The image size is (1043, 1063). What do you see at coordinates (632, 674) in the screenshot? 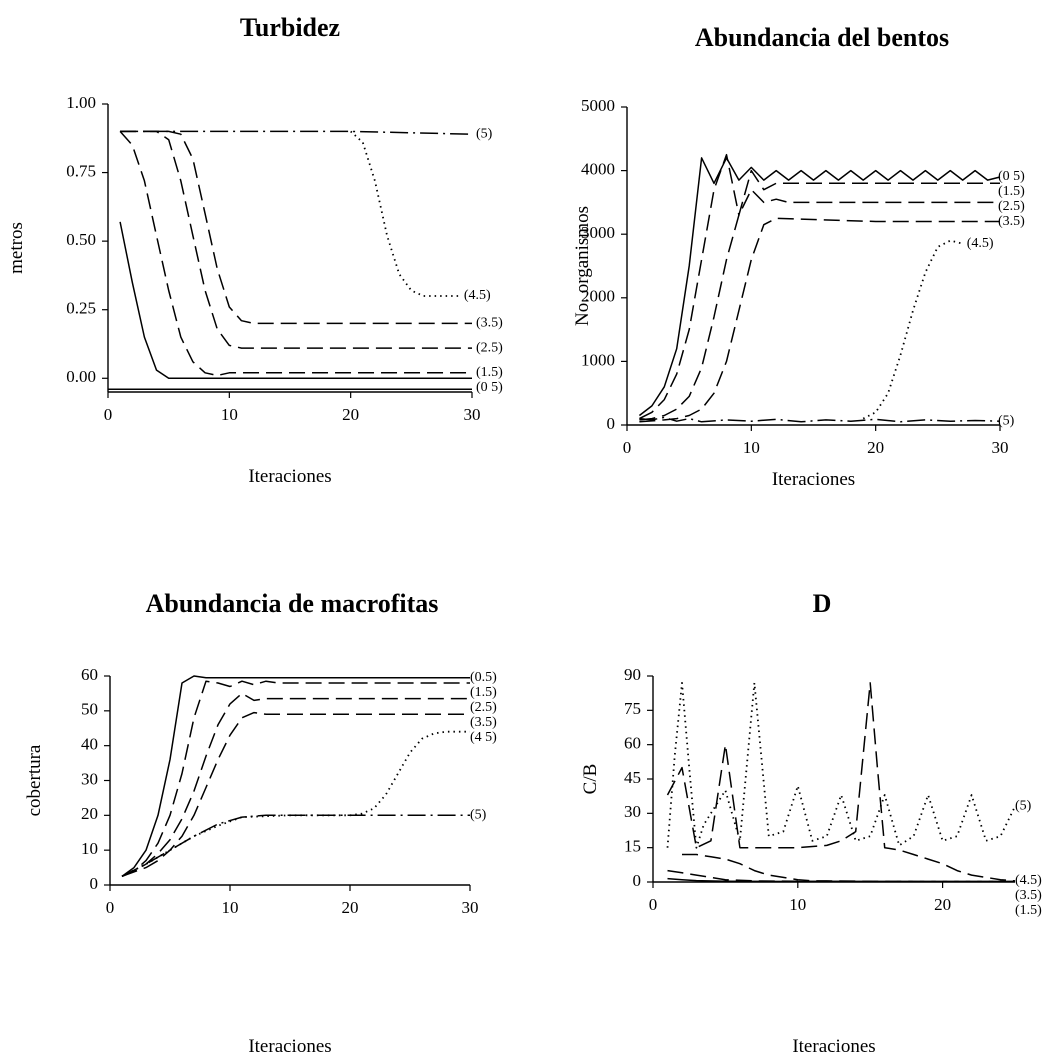
I see `y-tick-label: 90` at bounding box center [632, 674].